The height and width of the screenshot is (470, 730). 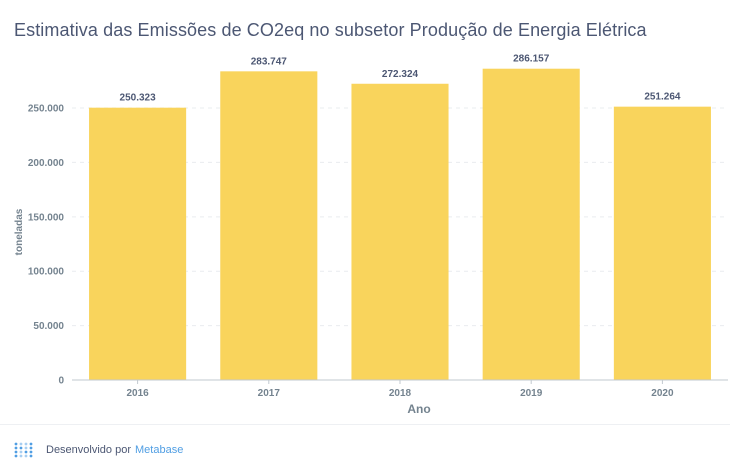 What do you see at coordinates (23, 450) in the screenshot?
I see `metabase-logo-icon` at bounding box center [23, 450].